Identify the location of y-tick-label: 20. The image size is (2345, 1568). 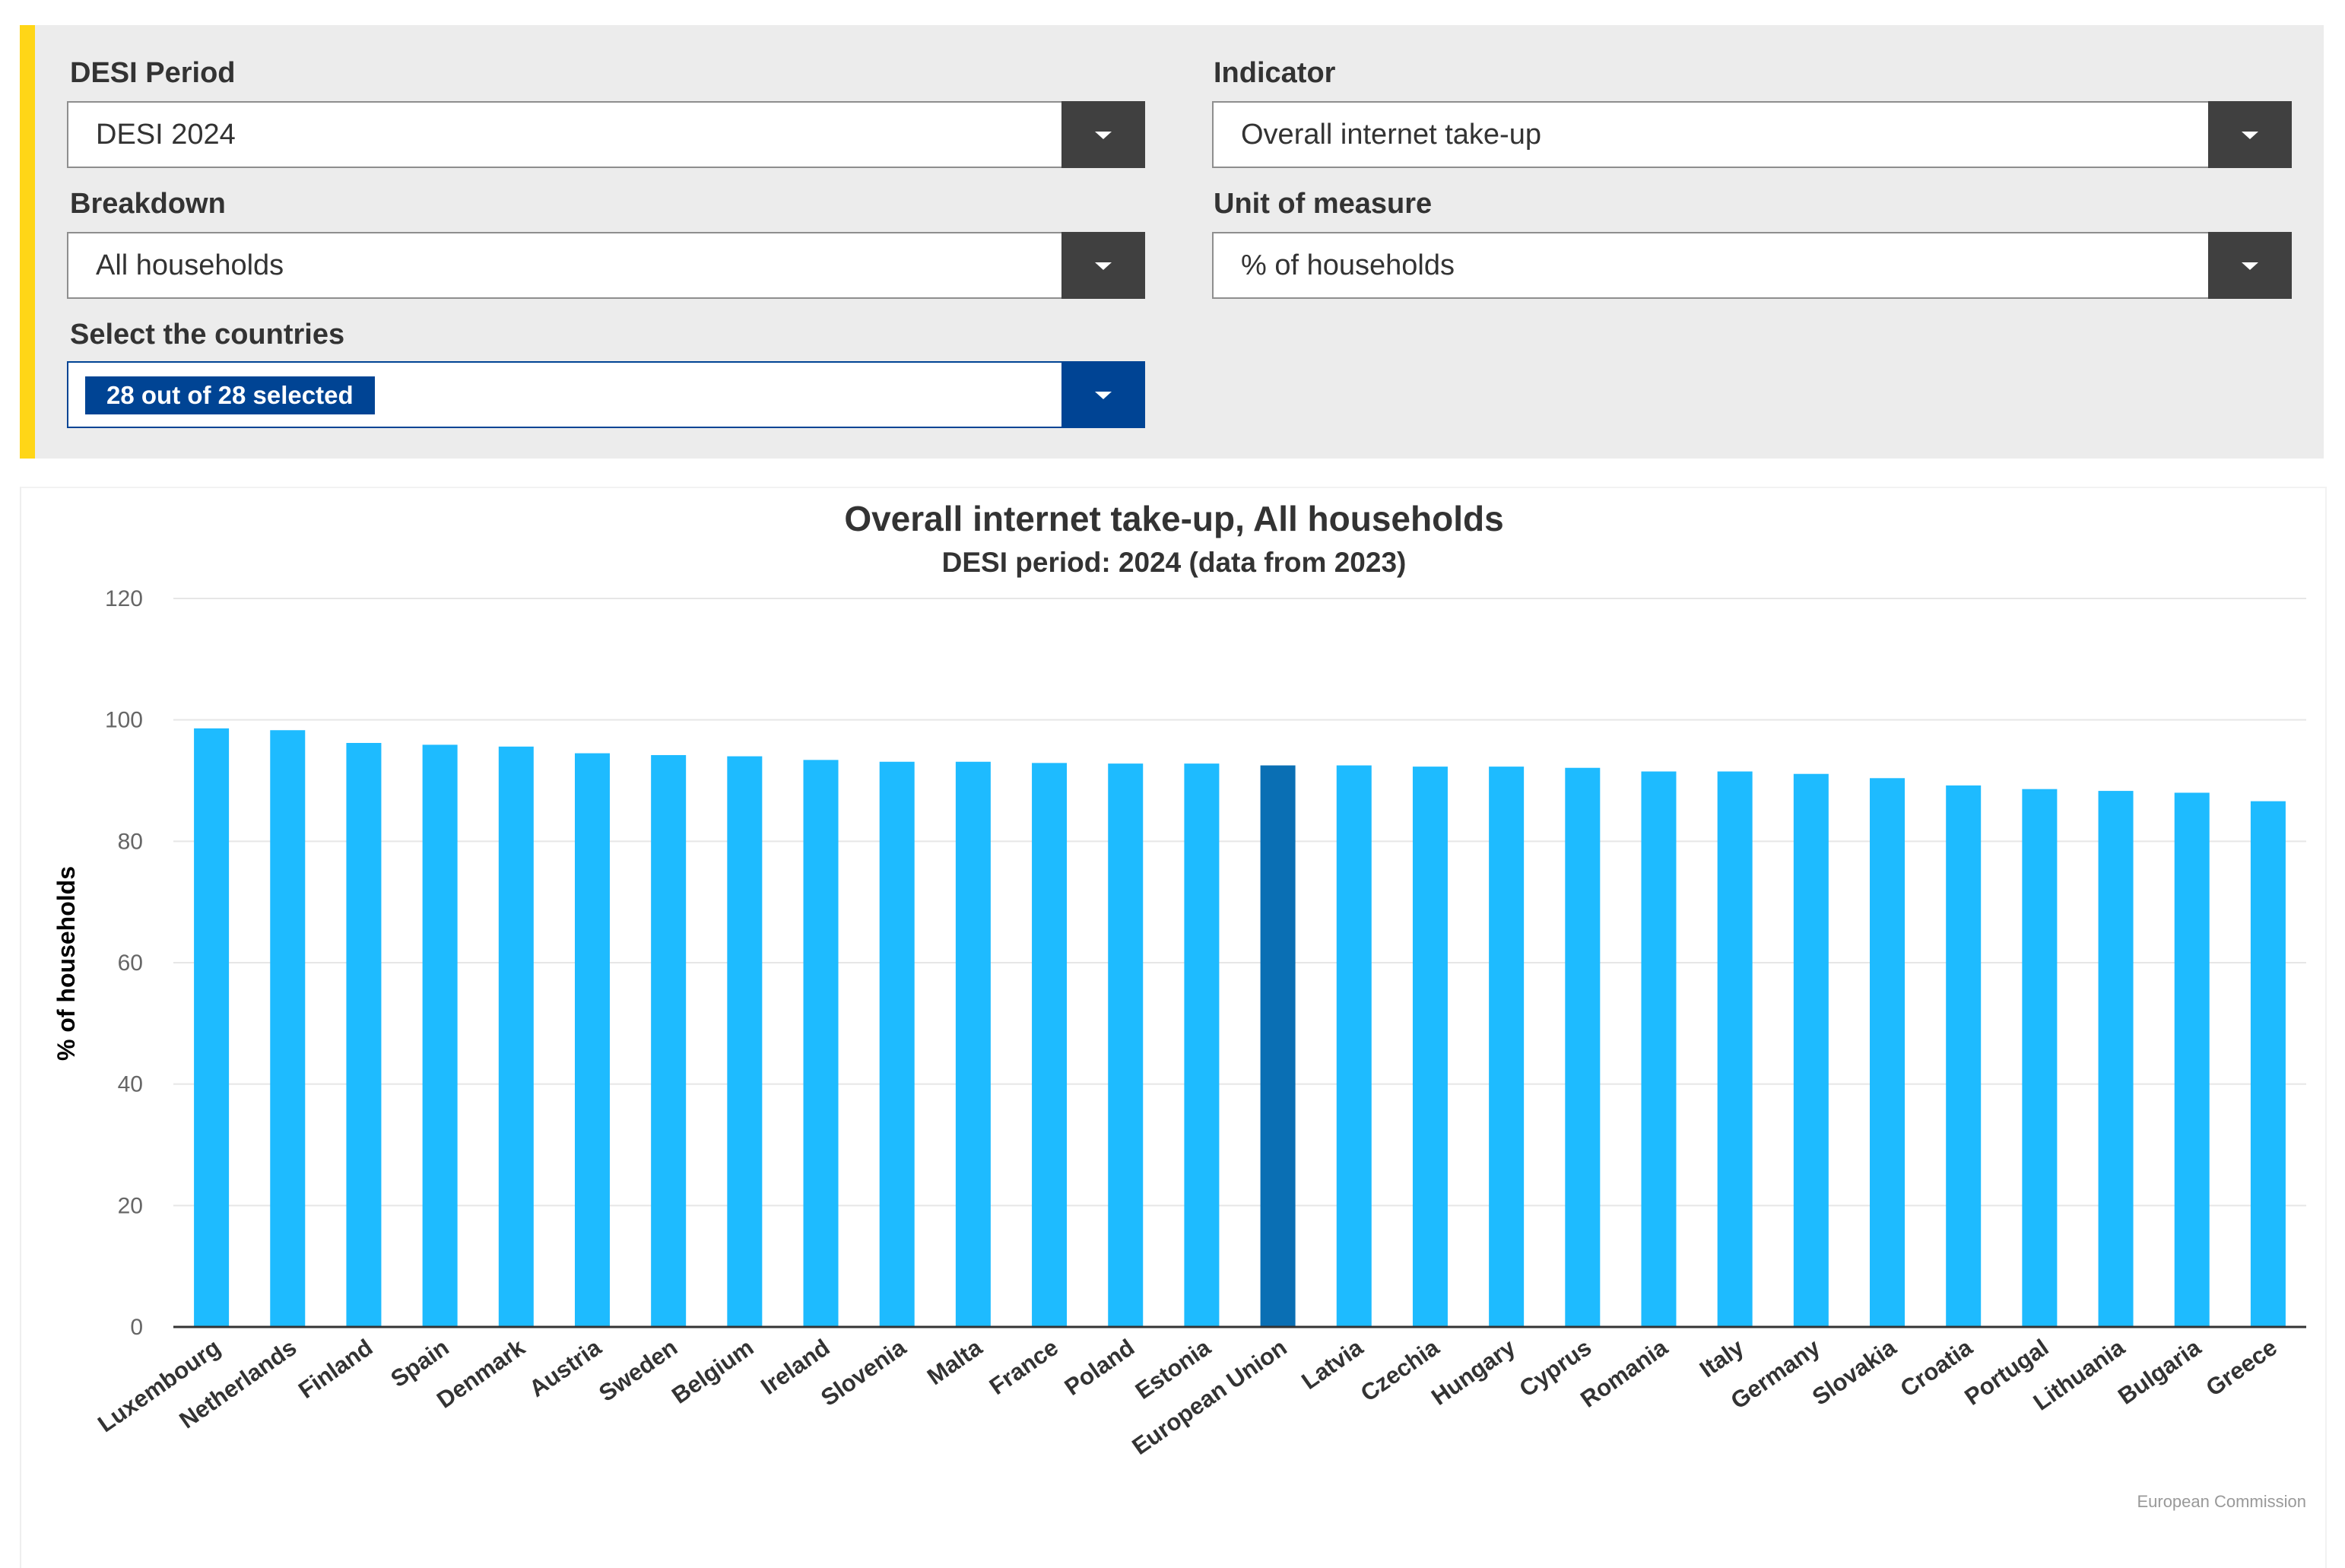
(130, 1205).